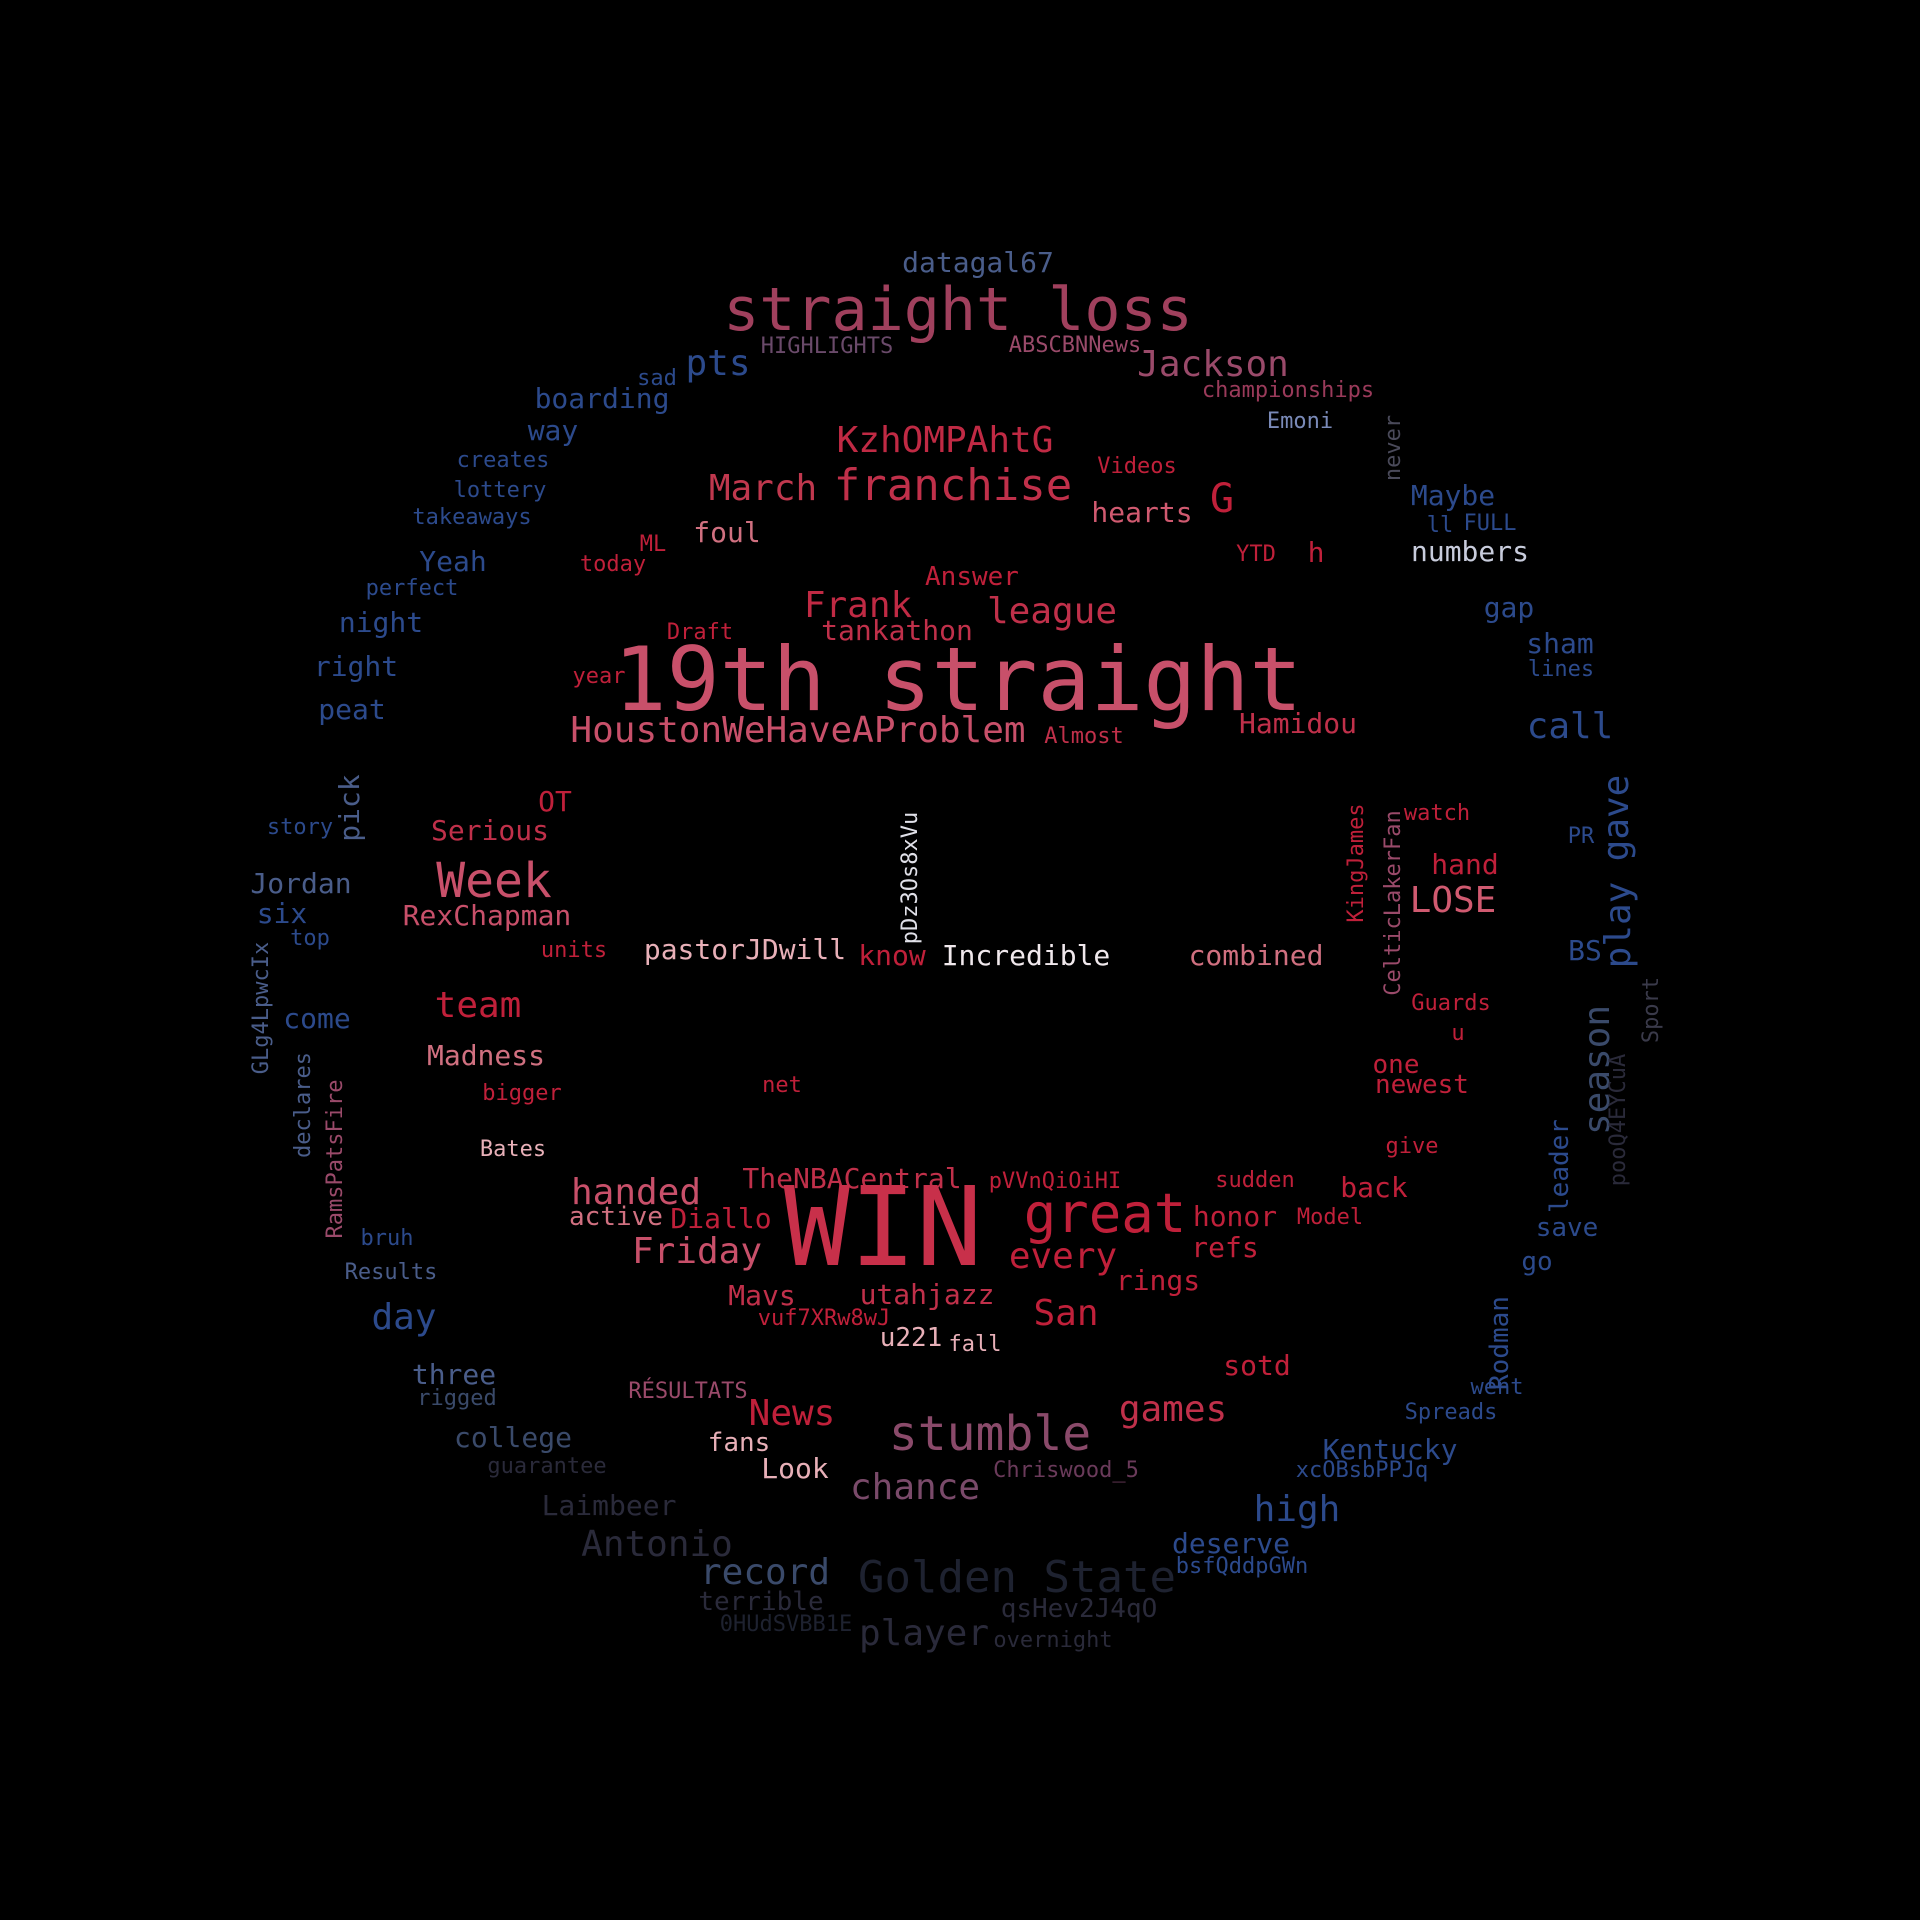 This screenshot has height=1920, width=1920. I want to click on word-cloud-word: play, so click(1618, 925).